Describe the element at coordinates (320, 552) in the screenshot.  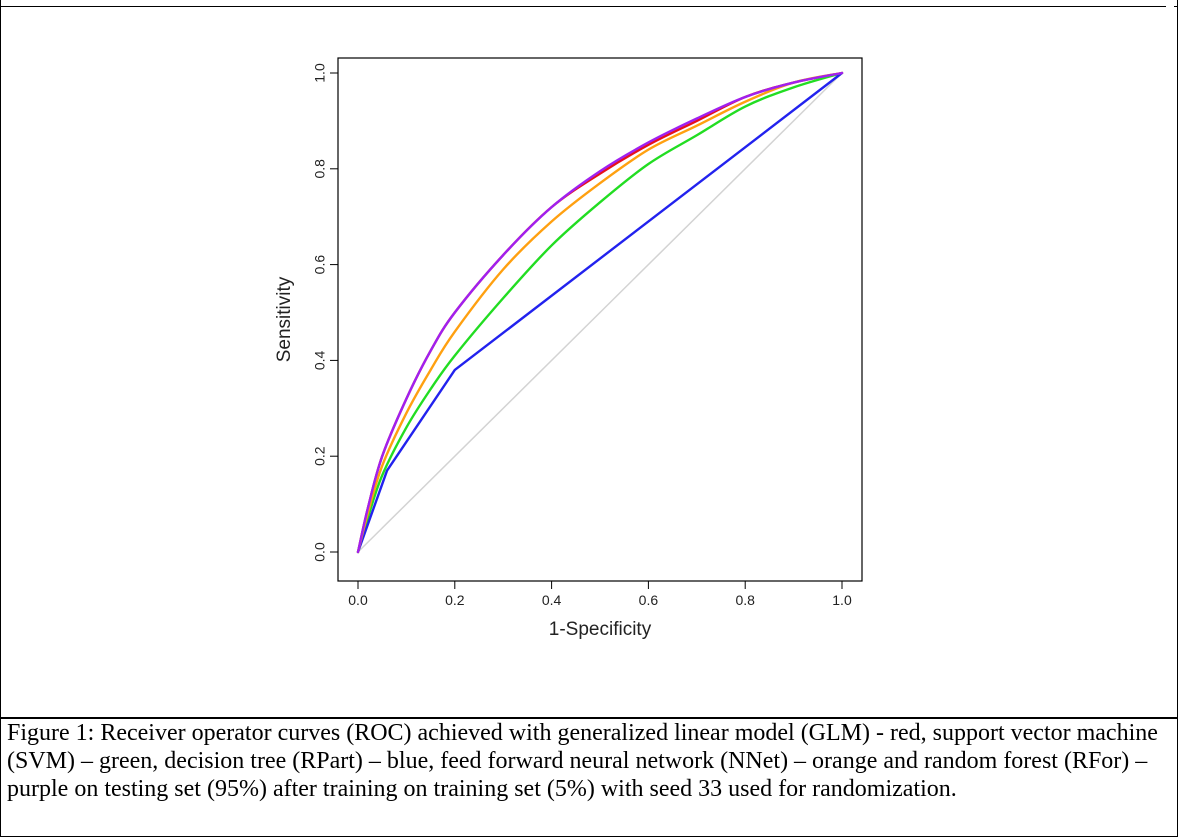
I see `y-tick-label: 0.0` at that location.